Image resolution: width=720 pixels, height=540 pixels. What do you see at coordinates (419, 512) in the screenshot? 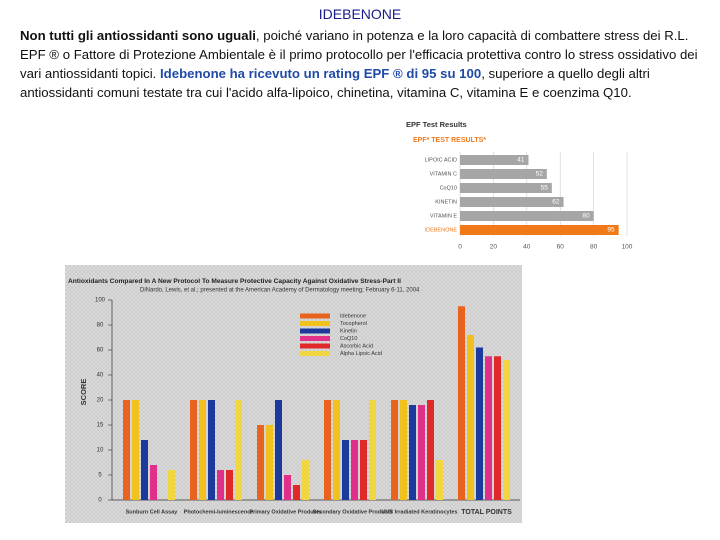
I see `x-tick-label: UVB Irradiated Keratinocytes` at bounding box center [419, 512].